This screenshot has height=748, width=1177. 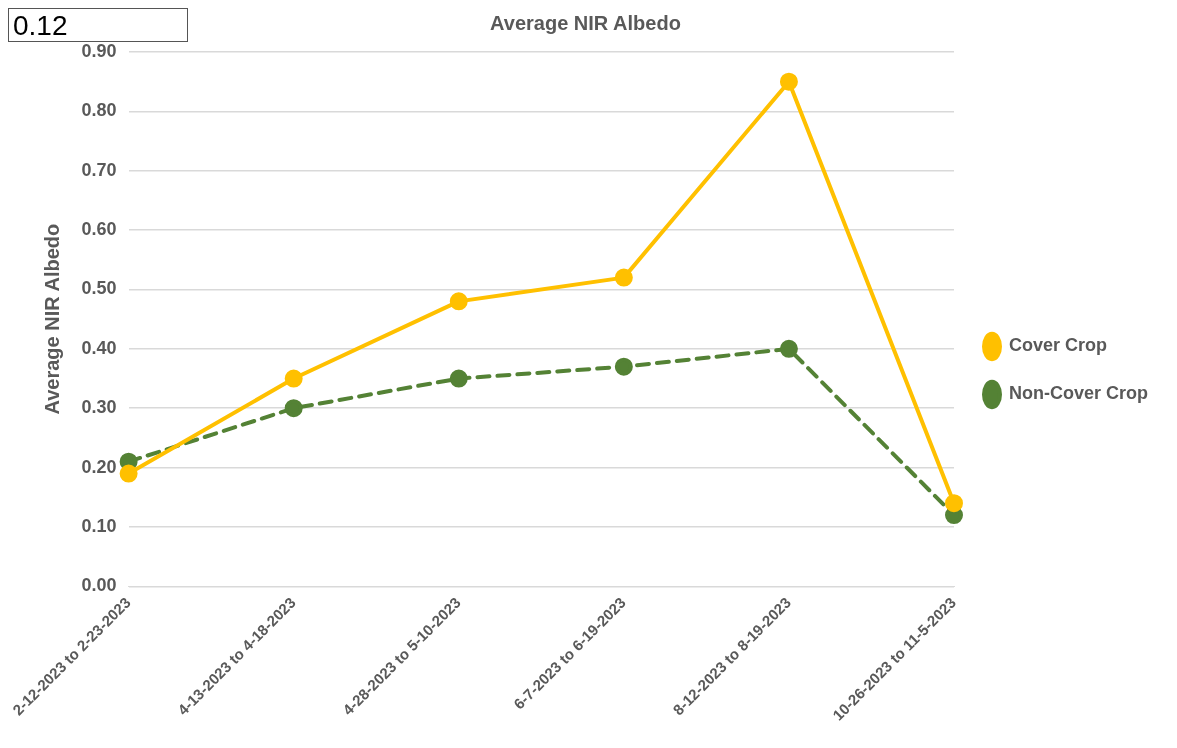 What do you see at coordinates (99, 525) in the screenshot?
I see `y-tick-label: 0.10` at bounding box center [99, 525].